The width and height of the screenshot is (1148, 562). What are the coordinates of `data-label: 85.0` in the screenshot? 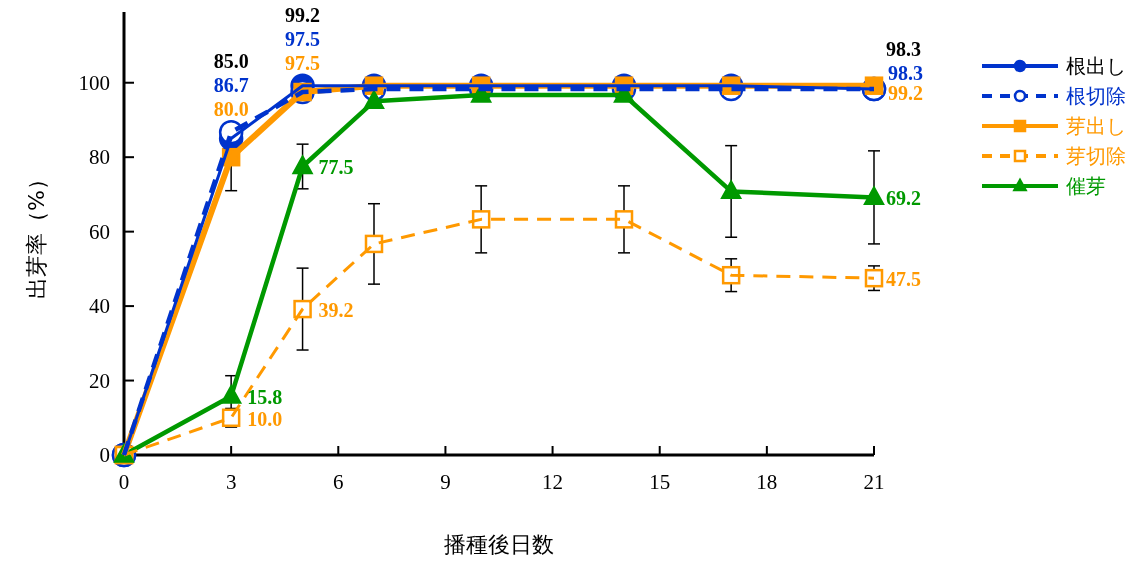 It's located at (231, 61).